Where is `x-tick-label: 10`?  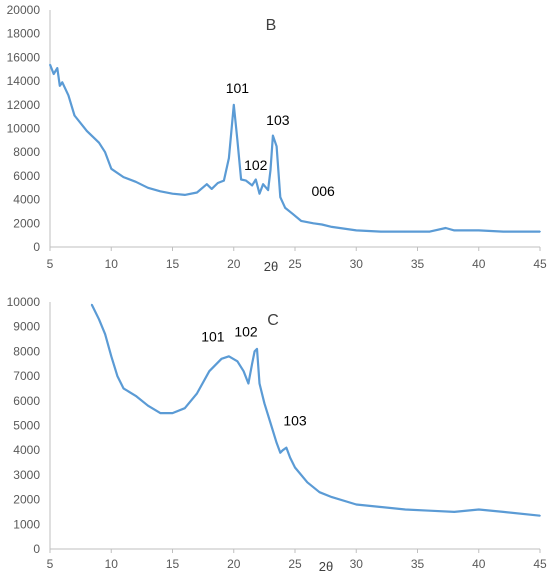
x-tick-label: 10 is located at coordinates (112, 264).